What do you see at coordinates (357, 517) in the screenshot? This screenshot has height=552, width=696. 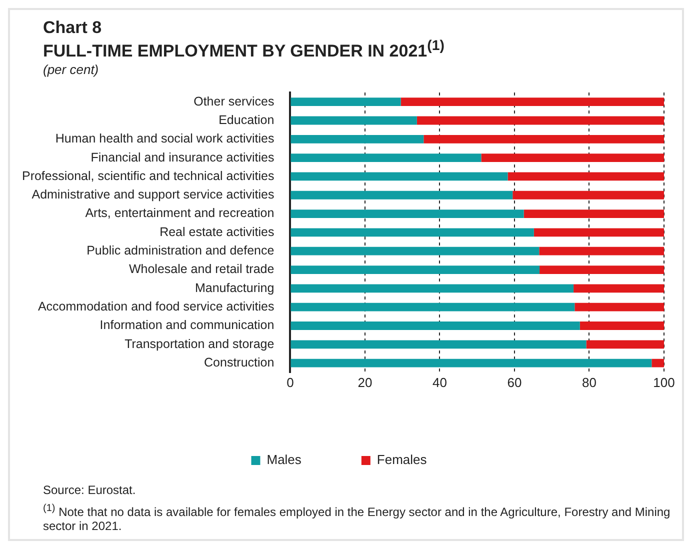 I see `text: $^{(1)}$ Note that no data is available for females employed in the Energy sector and in the Agriculture, Forestry and Mining sector in 2021.` at bounding box center [357, 517].